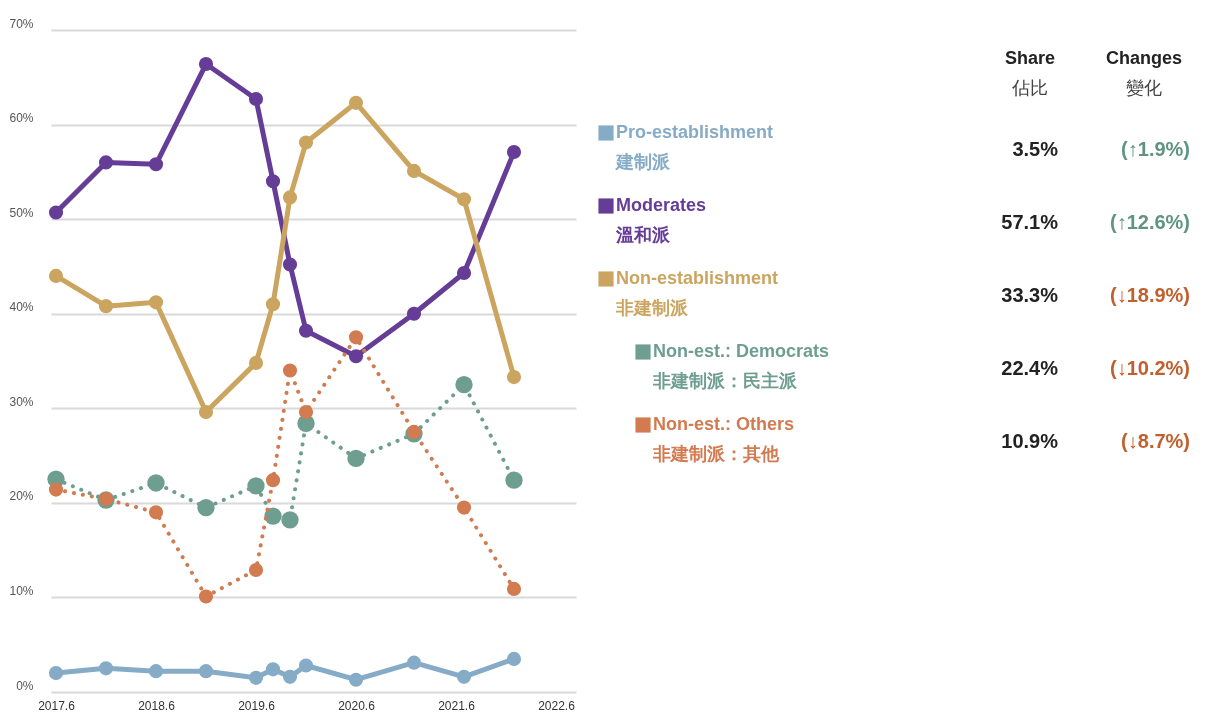 The width and height of the screenshot is (1205, 718). Describe the element at coordinates (21, 401) in the screenshot. I see `y-tick-label: 30%` at that location.